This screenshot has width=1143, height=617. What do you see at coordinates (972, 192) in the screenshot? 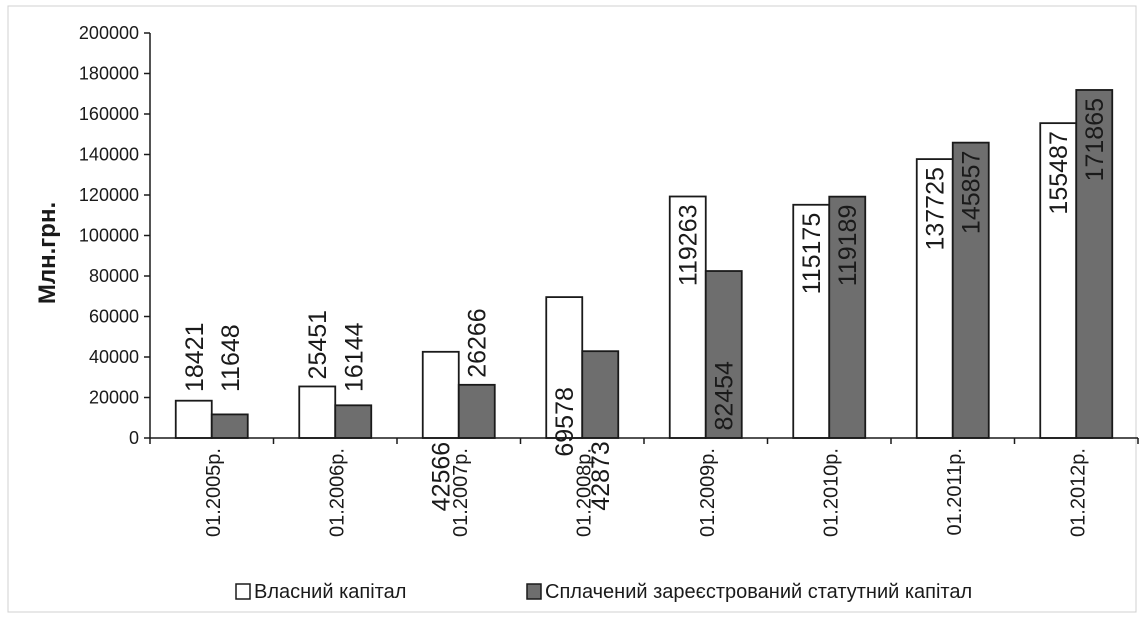
I see `data-label-paid-capital: 145857` at bounding box center [972, 192].